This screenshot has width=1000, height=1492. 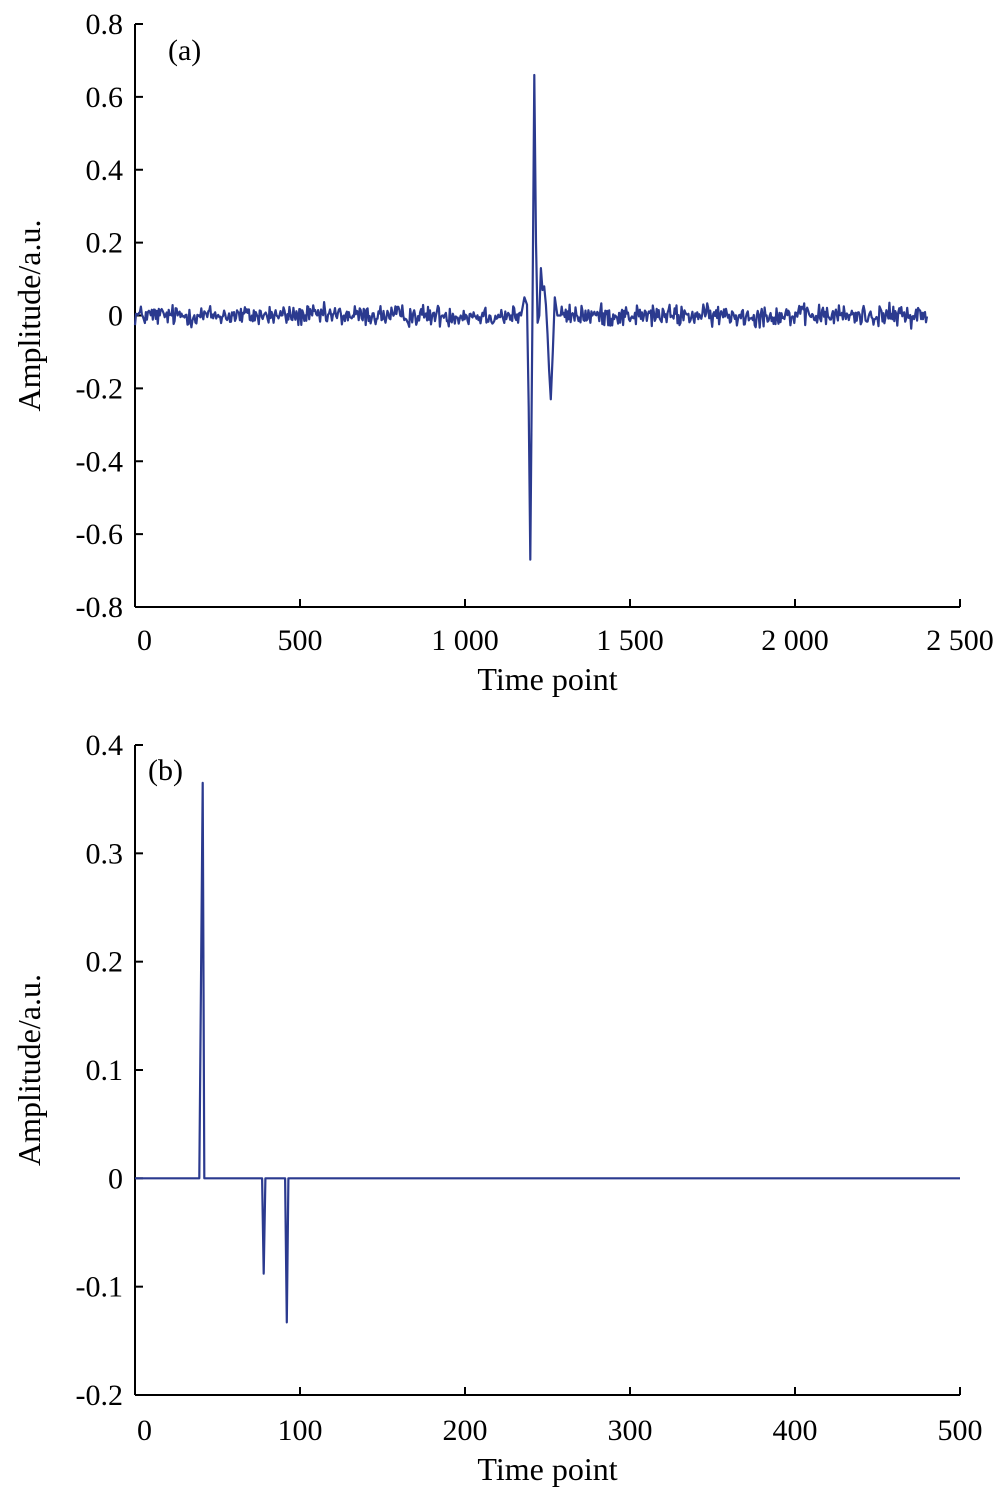 What do you see at coordinates (105, 24) in the screenshot?
I see `y-tick-label: 0.8` at bounding box center [105, 24].